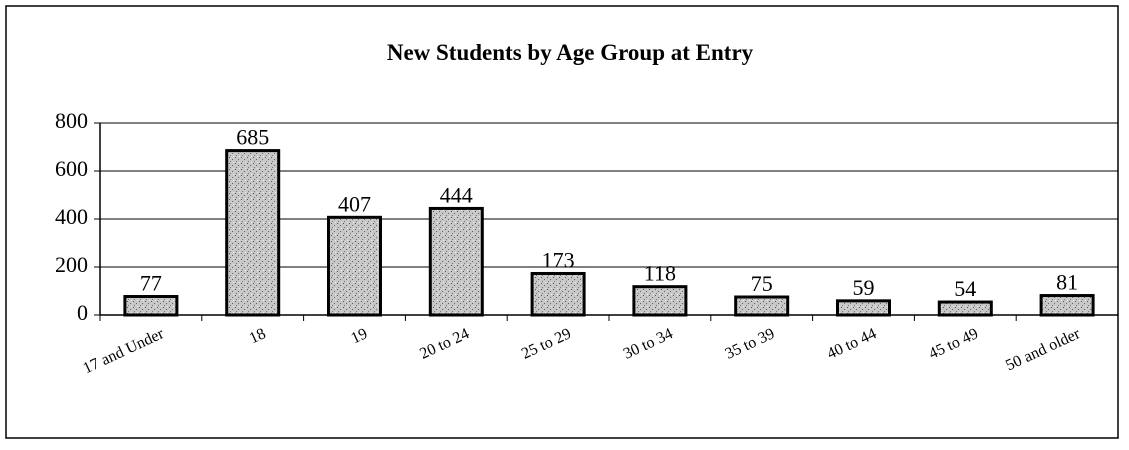 Image resolution: width=1129 pixels, height=450 pixels. What do you see at coordinates (71, 168) in the screenshot?
I see `y-tick-label: 600` at bounding box center [71, 168].